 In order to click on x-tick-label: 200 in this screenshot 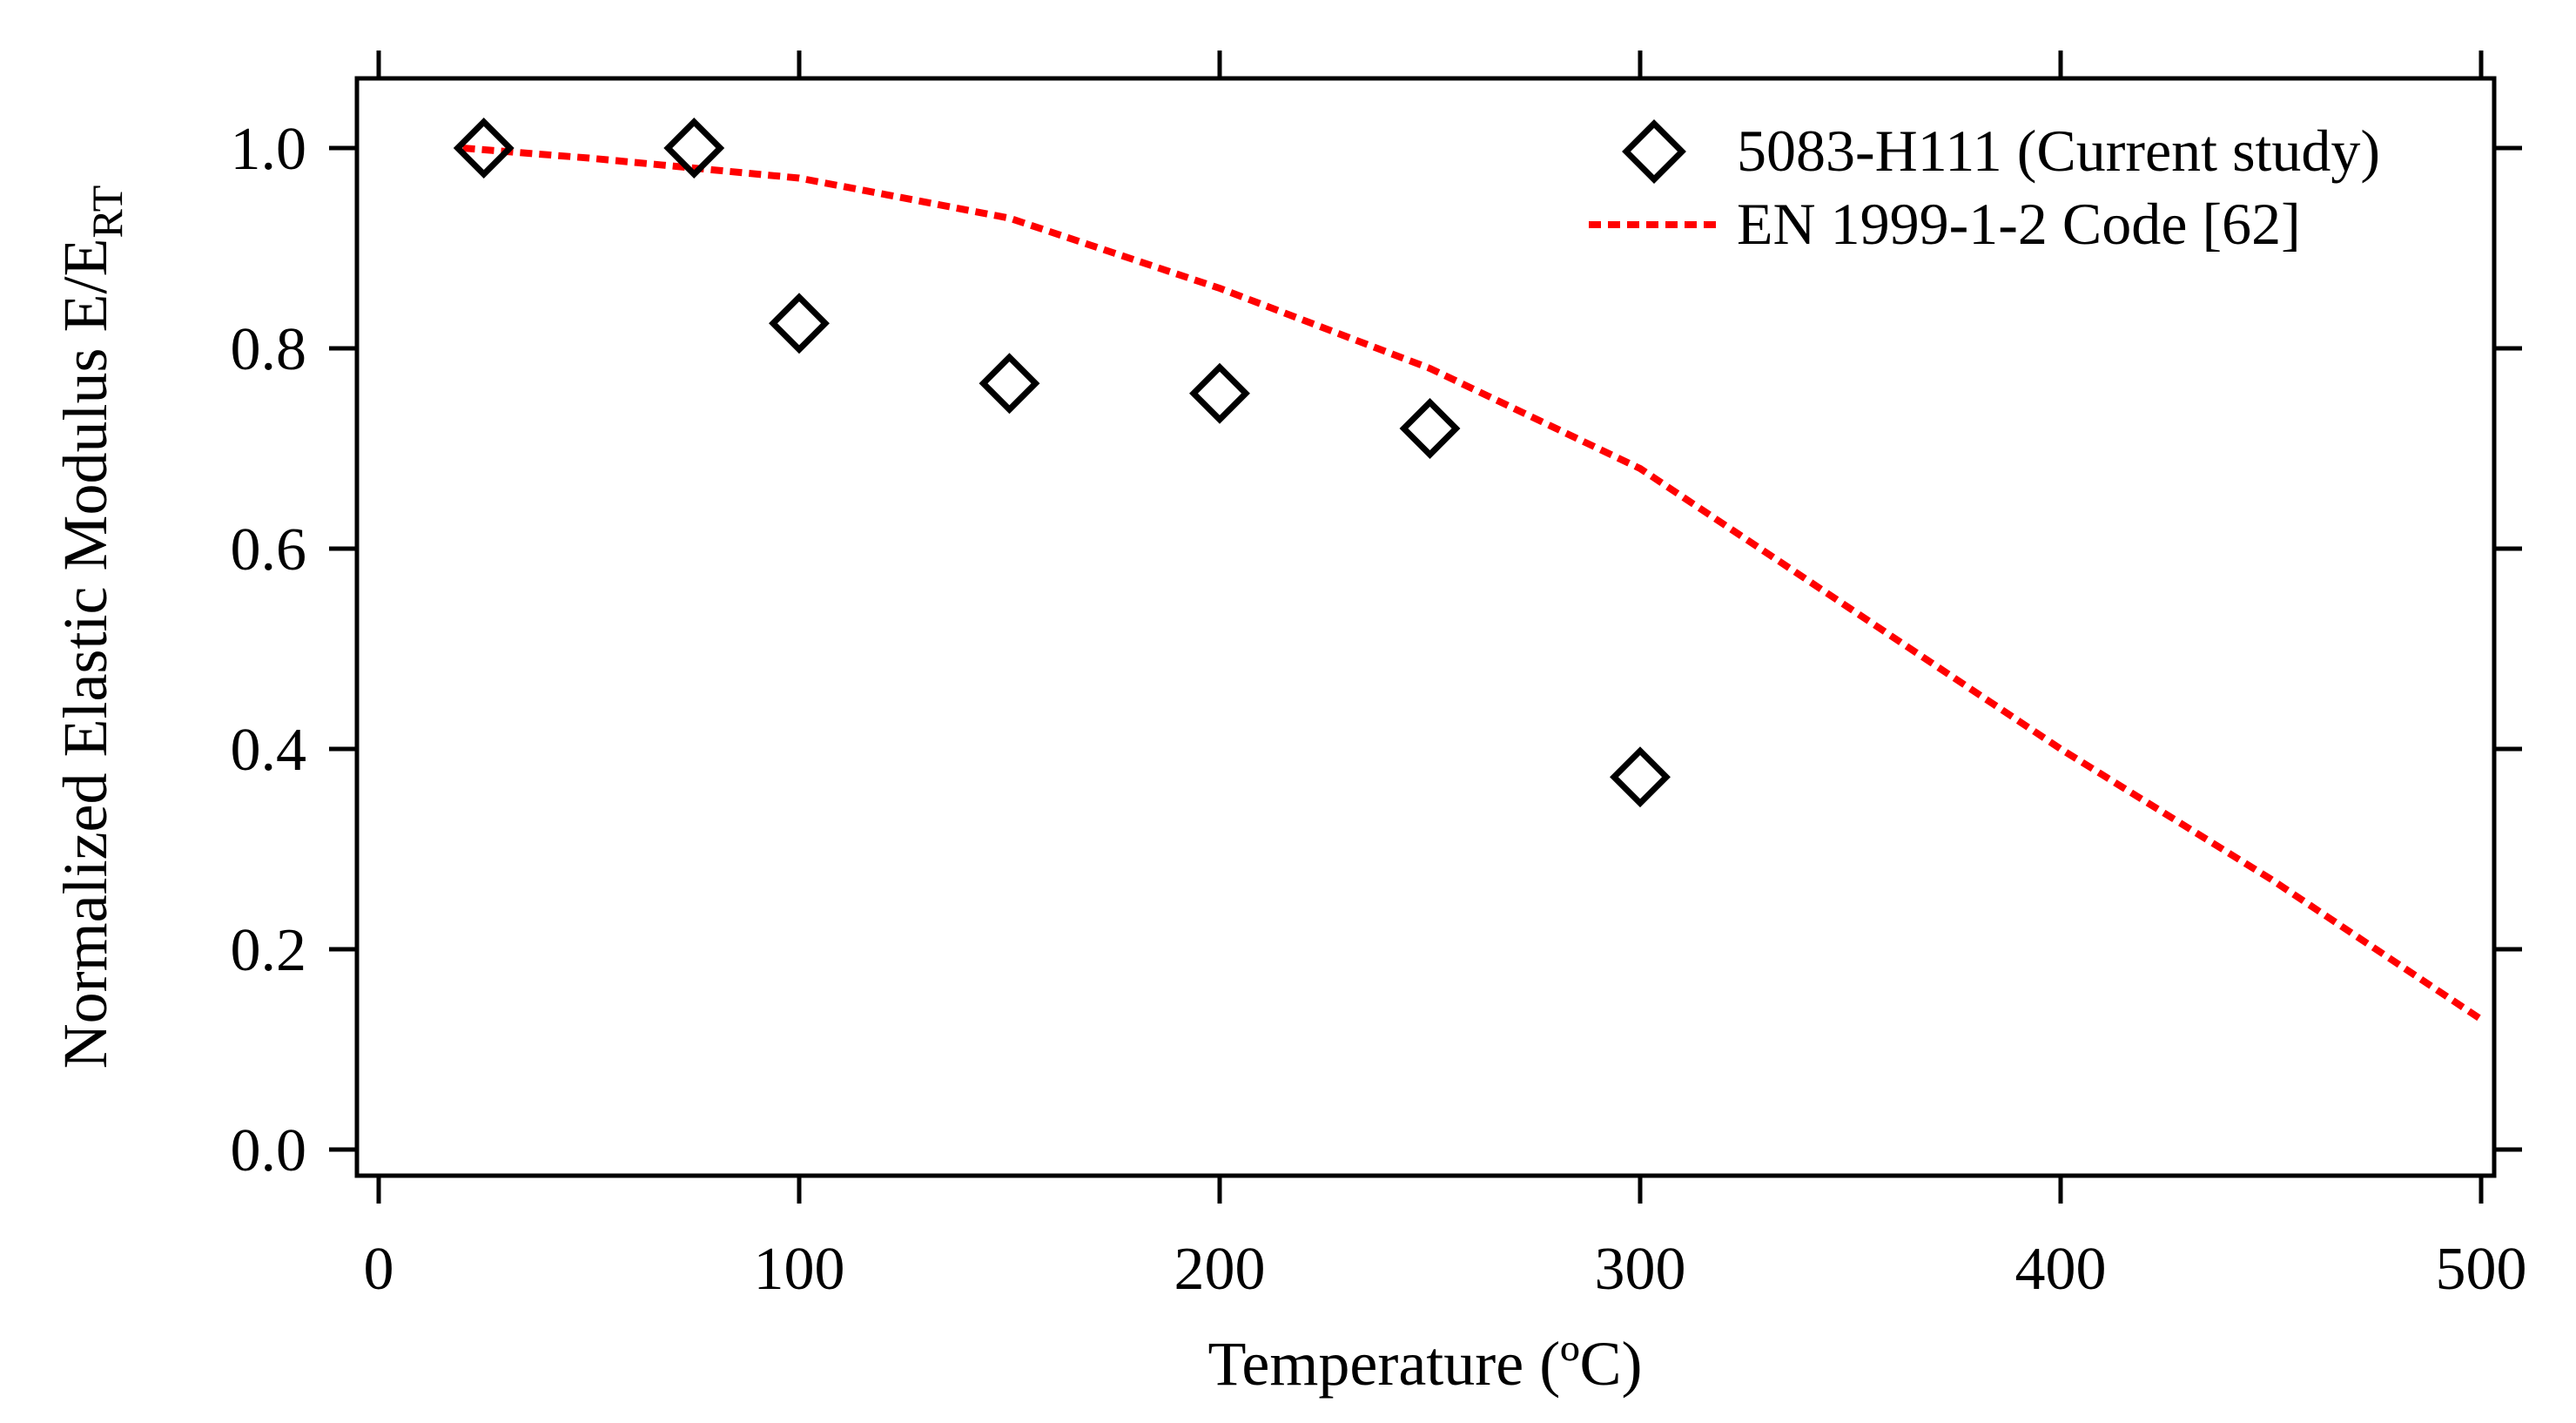, I will do `click(1220, 1269)`.